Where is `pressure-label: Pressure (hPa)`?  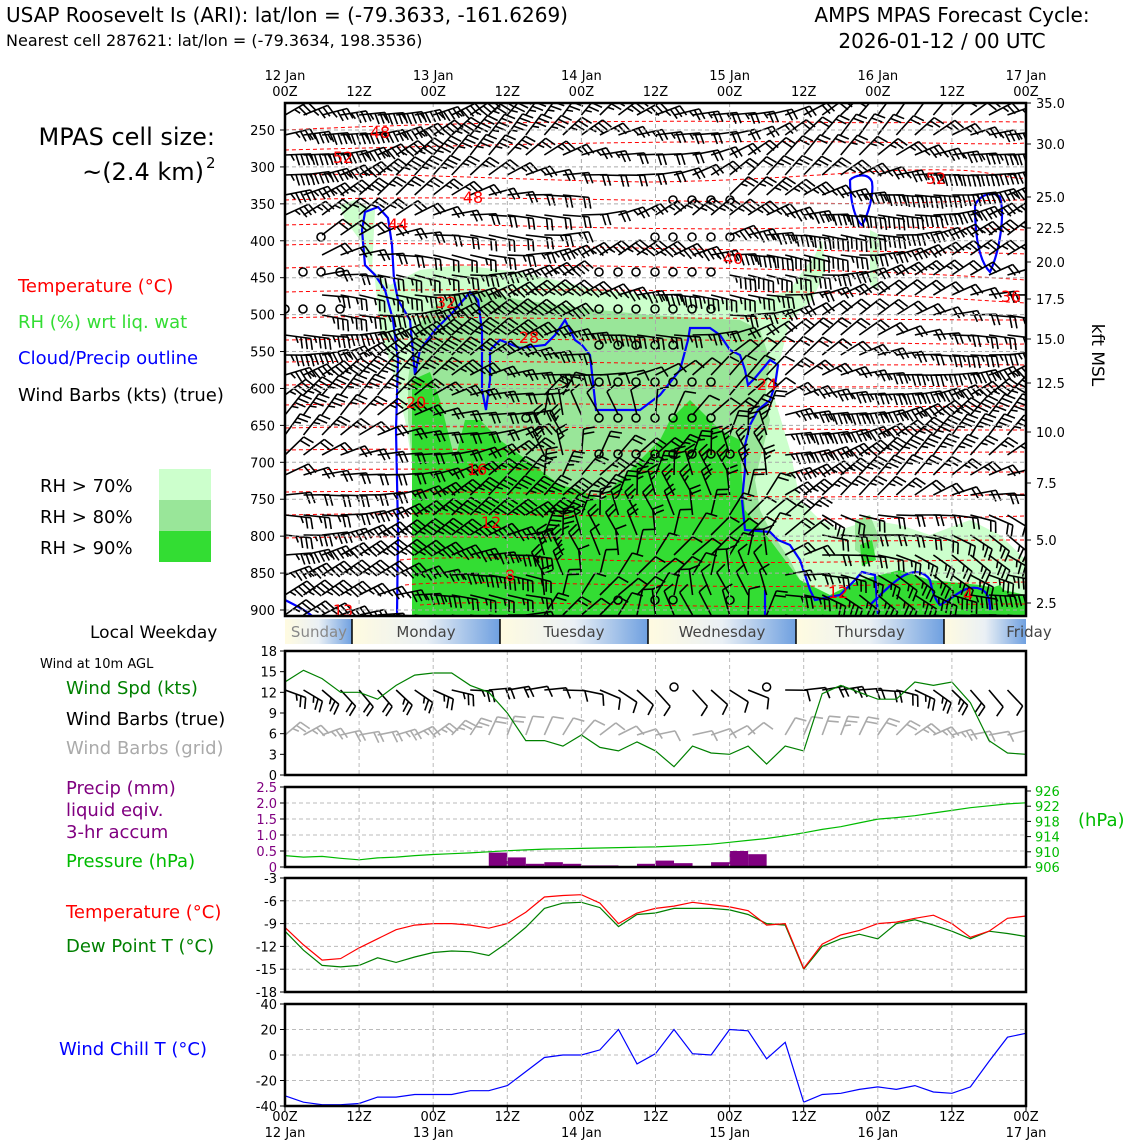
pressure-label: Pressure (hPa) is located at coordinates (130, 861).